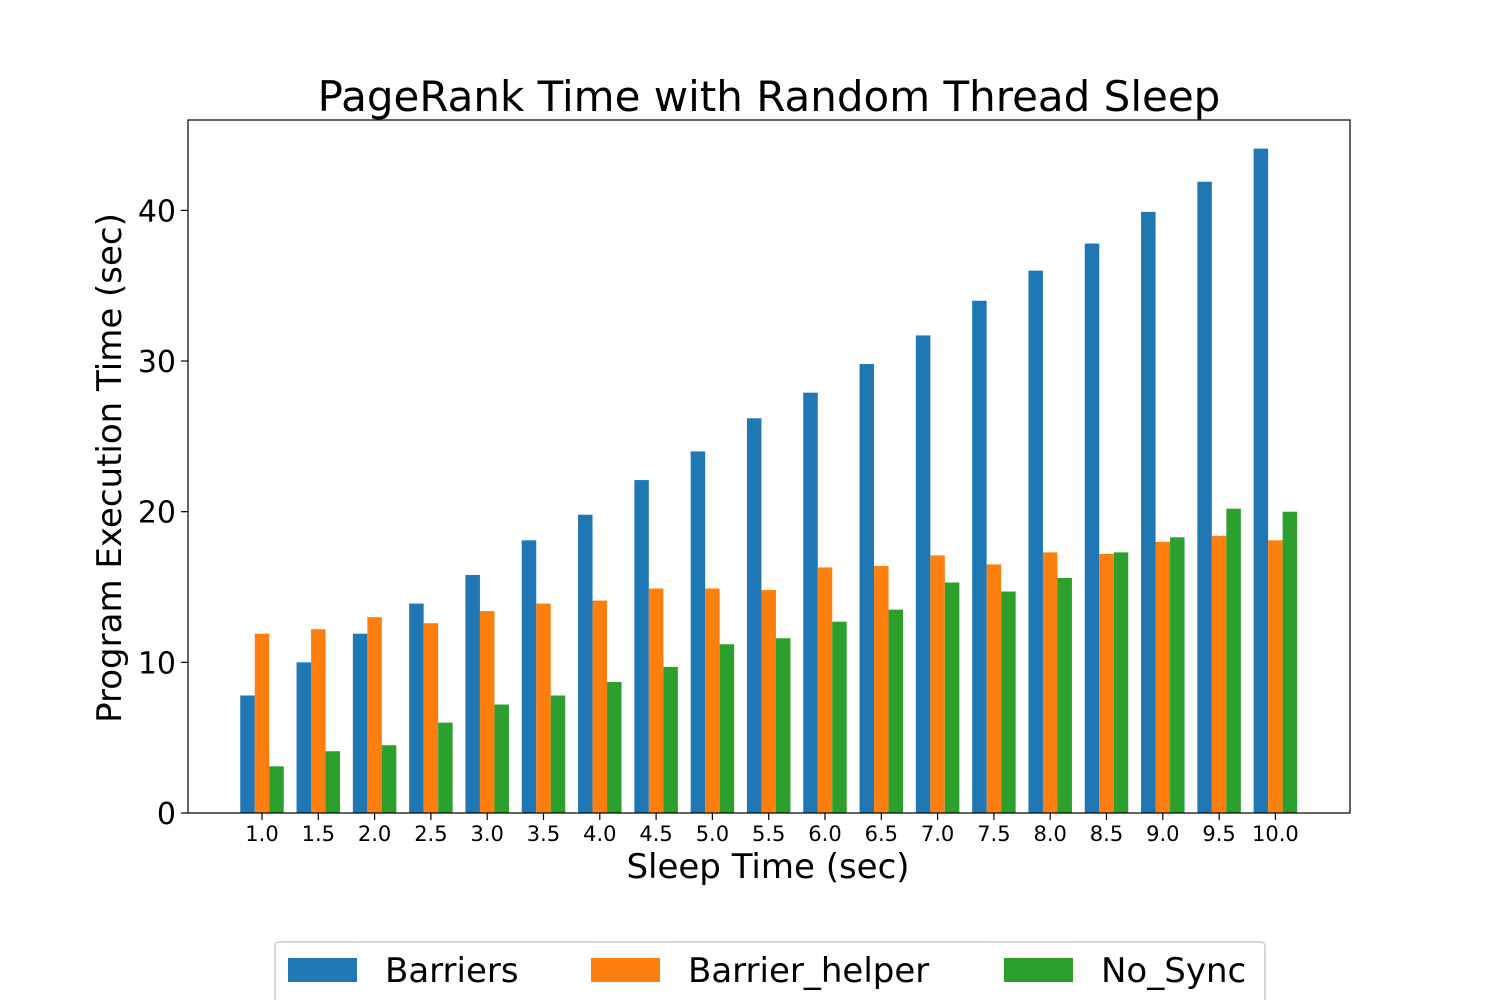 The image size is (1500, 1000). I want to click on bar-barrier-helper-9.5, so click(1219, 674).